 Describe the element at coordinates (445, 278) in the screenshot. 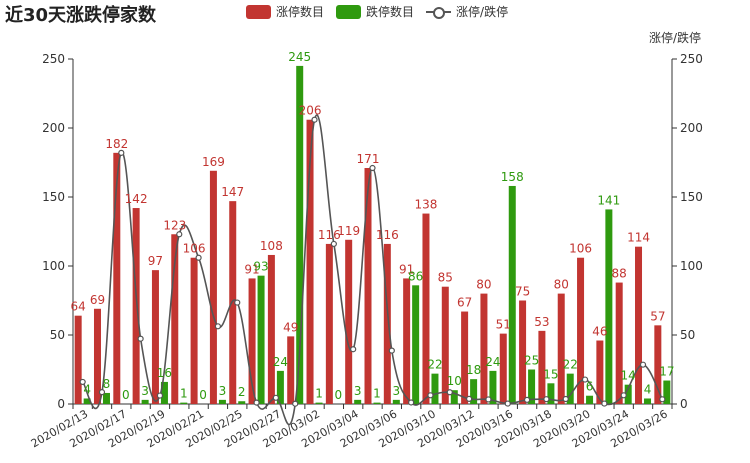

I see `data-label-up: 85` at that location.